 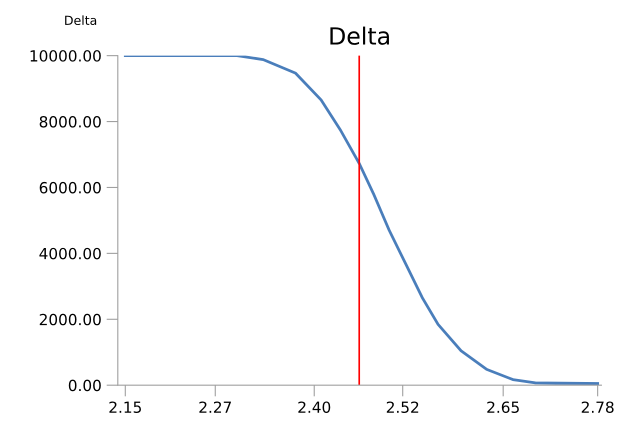 What do you see at coordinates (70, 254) in the screenshot?
I see `y-tick-label: 4000.00` at bounding box center [70, 254].